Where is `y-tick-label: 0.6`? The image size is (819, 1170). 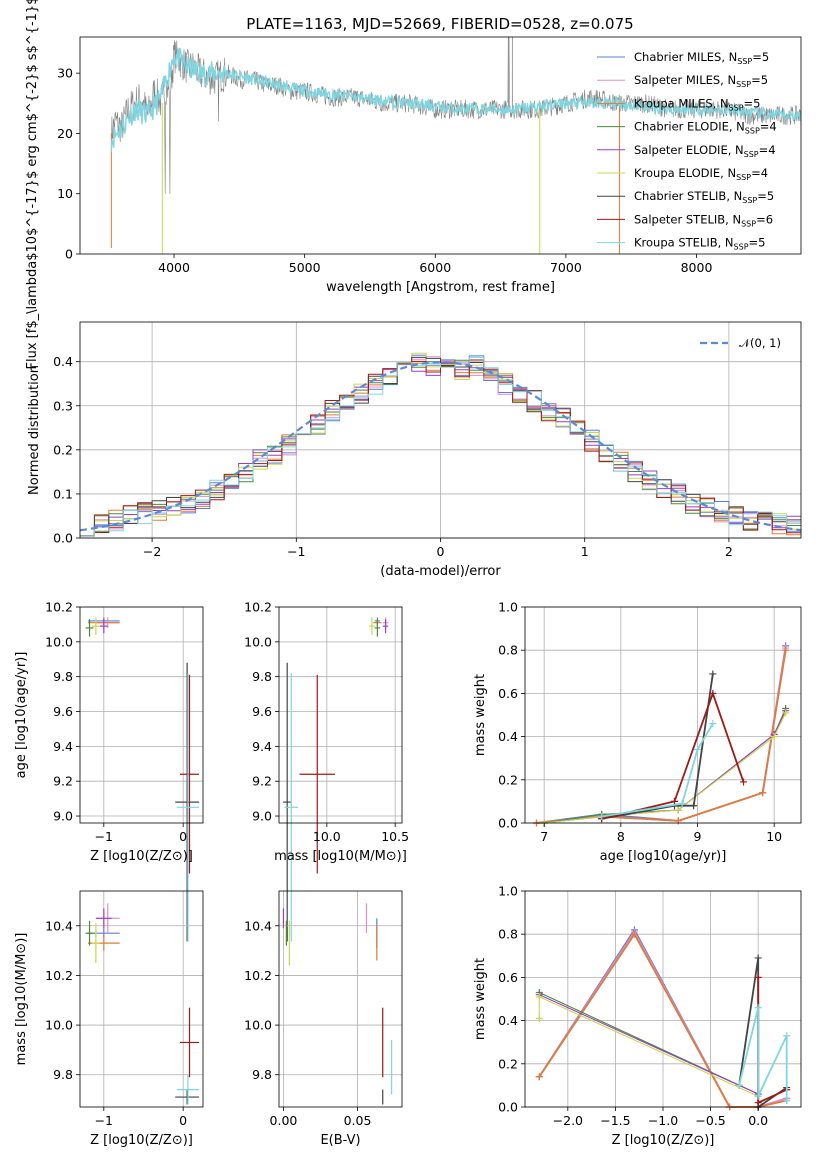
y-tick-label: 0.6 is located at coordinates (508, 693).